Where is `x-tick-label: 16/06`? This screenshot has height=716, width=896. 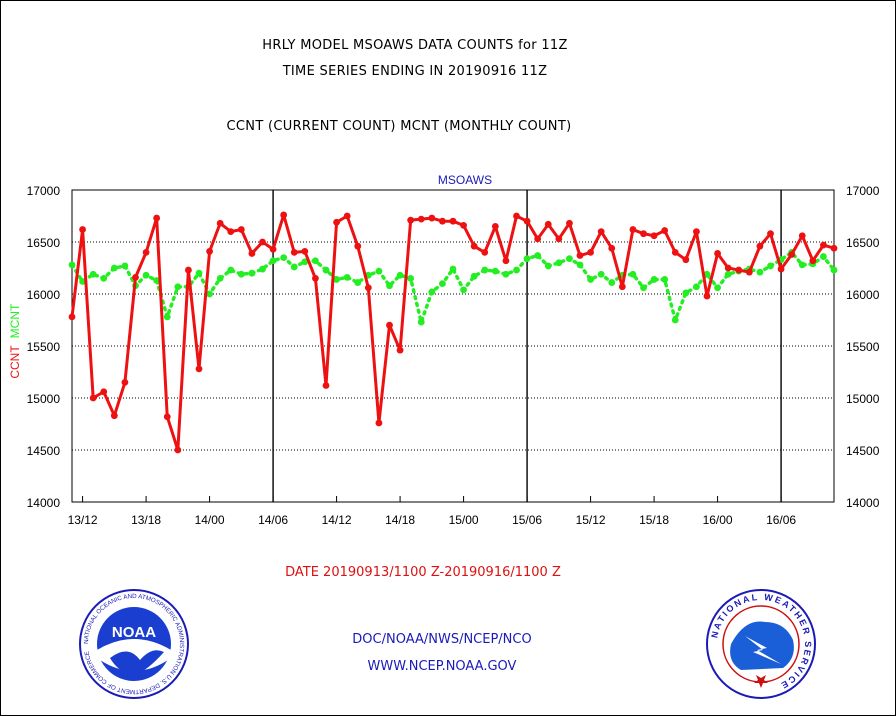 x-tick-label: 16/06 is located at coordinates (781, 520).